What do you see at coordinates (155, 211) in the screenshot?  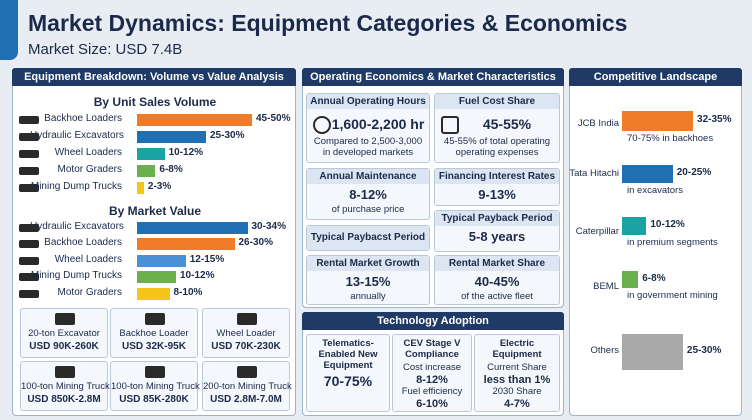 I see `section-title: By Market Value` at bounding box center [155, 211].